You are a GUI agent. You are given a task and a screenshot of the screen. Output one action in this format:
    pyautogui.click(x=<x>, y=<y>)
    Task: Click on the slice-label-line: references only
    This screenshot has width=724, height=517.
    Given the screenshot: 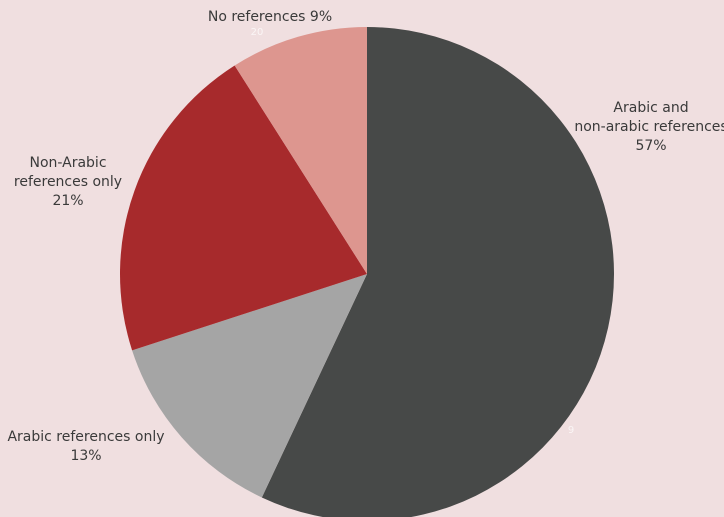 What is the action you would take?
    pyautogui.click(x=68, y=182)
    